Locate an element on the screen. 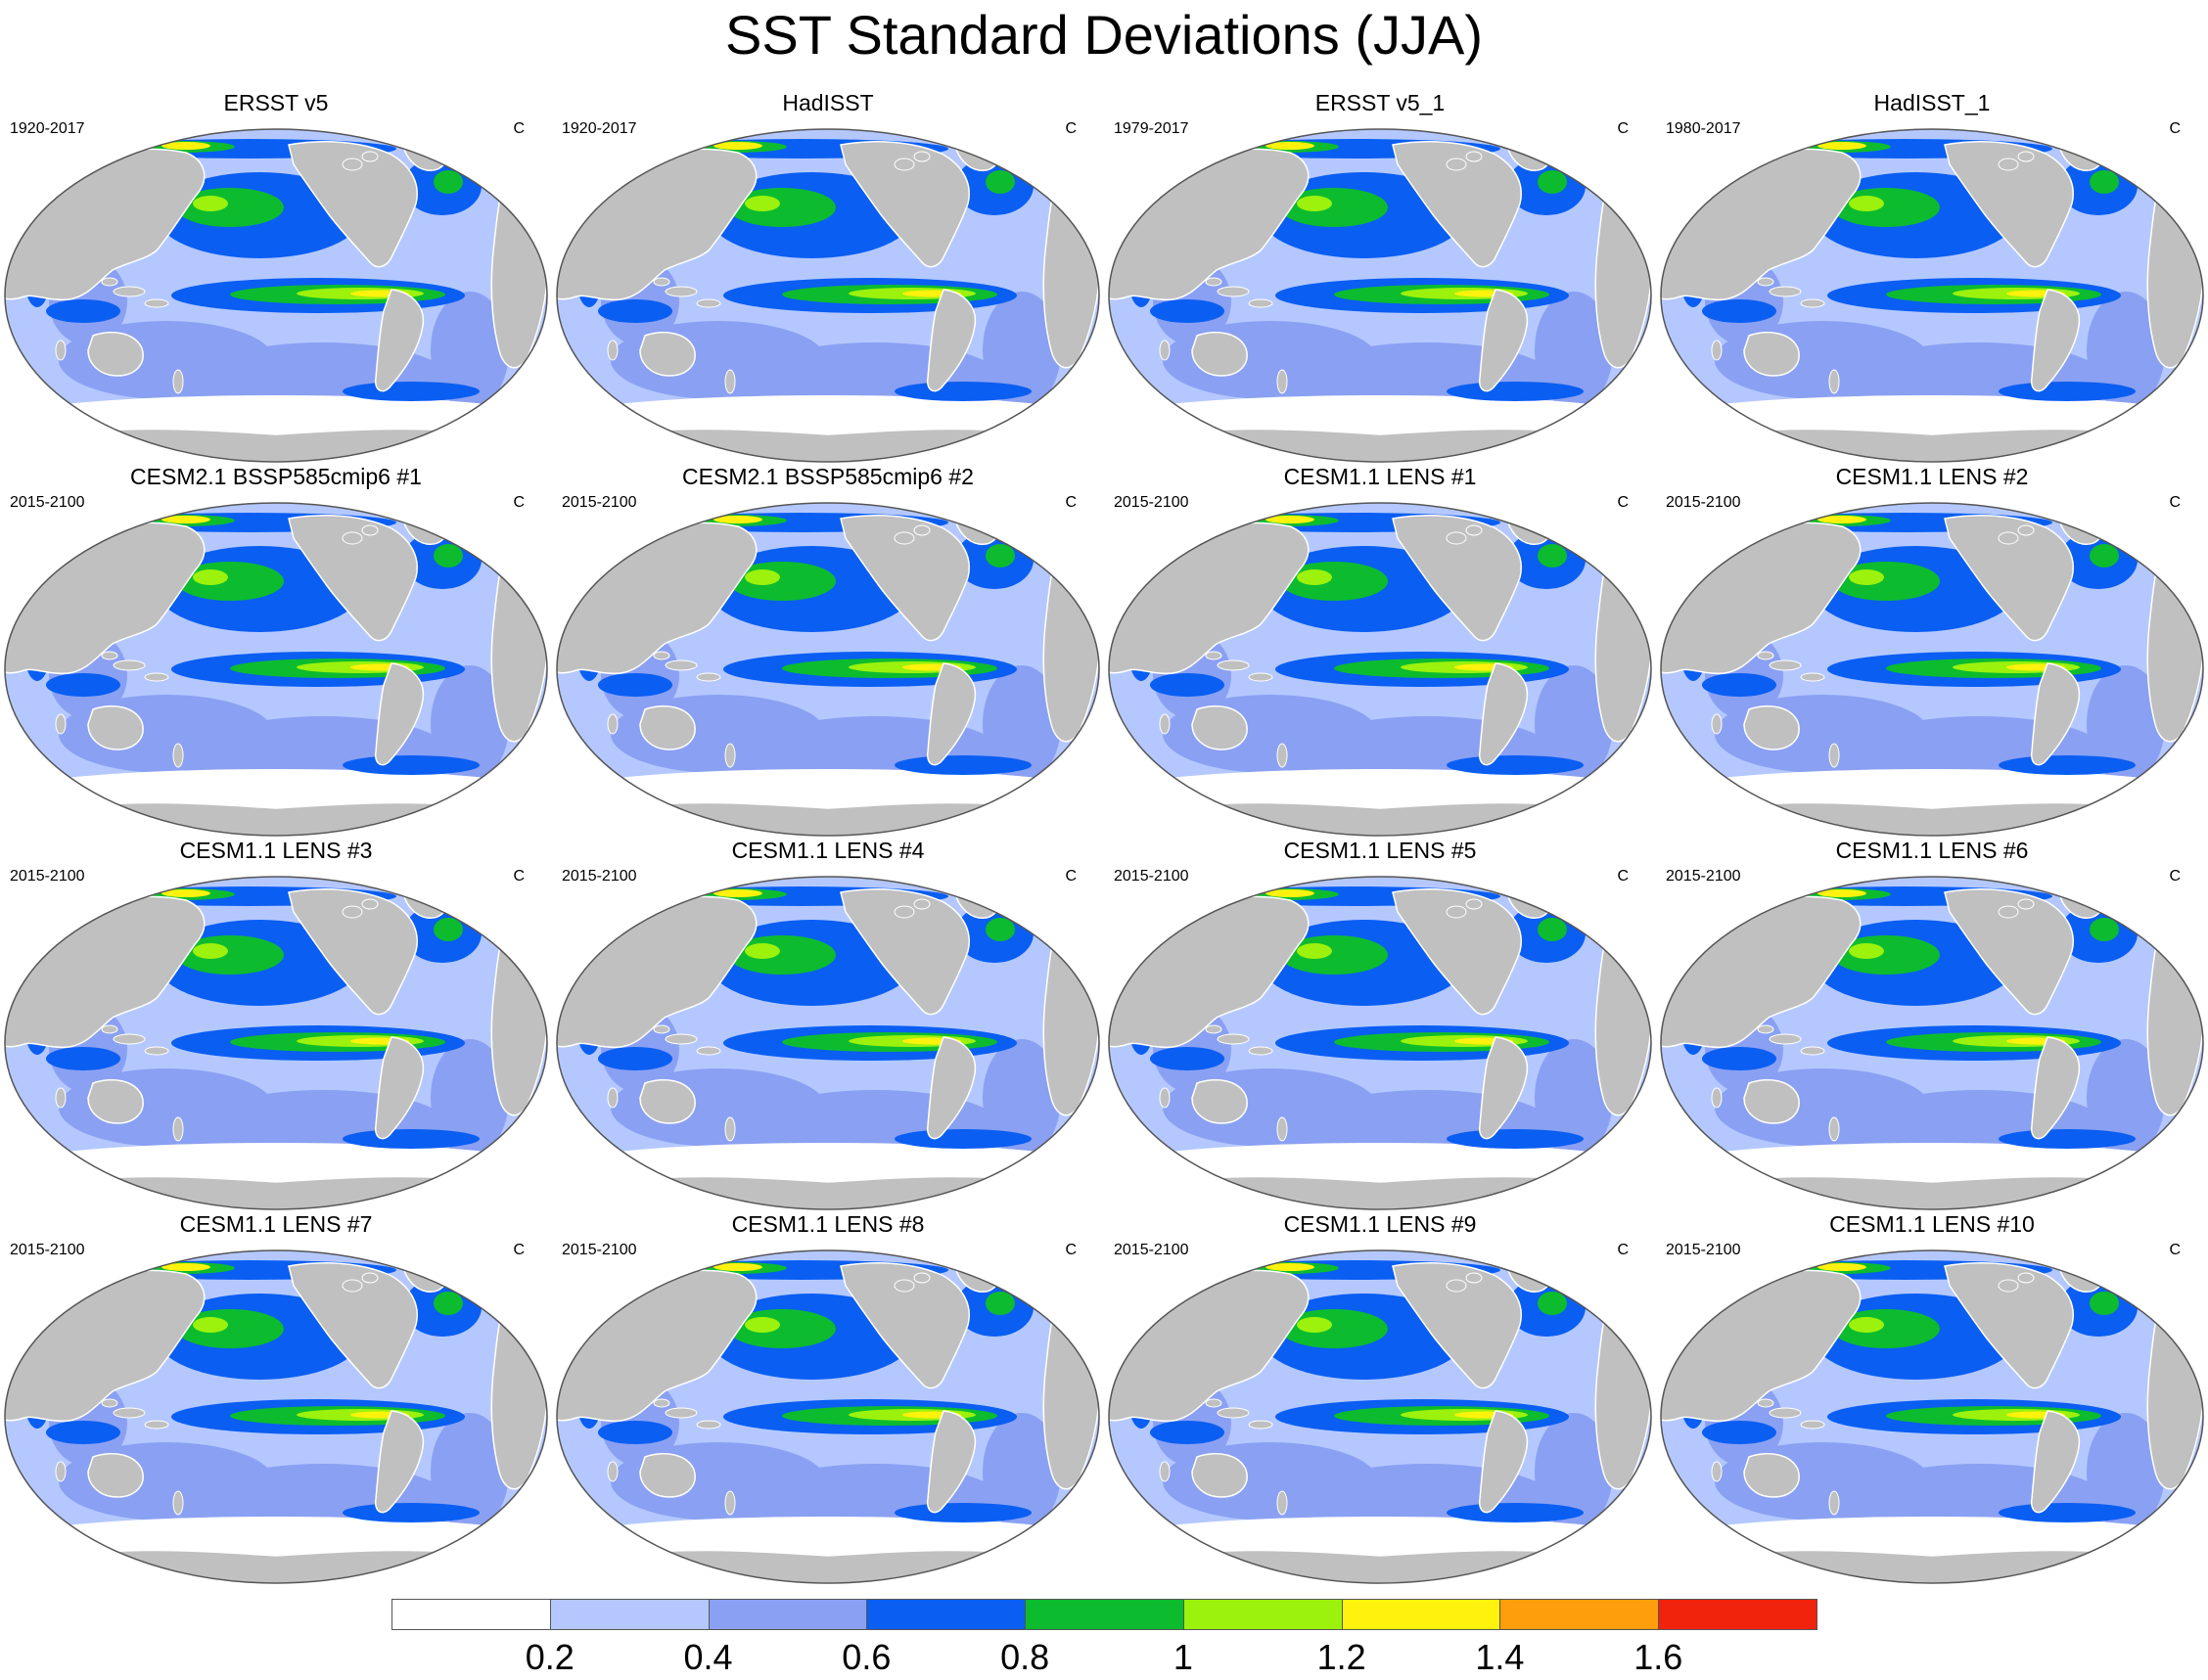  map-panel: CESM2.1 BSSP585cmip6 #1 2015-2100 C is located at coordinates (276, 651).